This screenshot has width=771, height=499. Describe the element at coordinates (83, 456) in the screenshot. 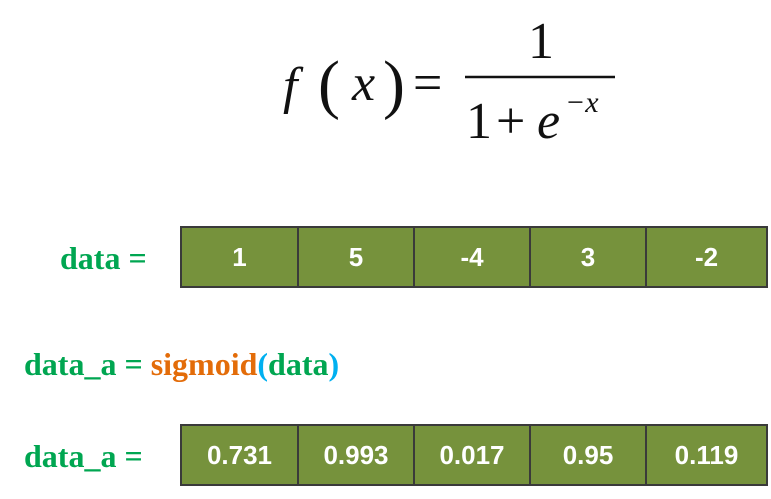

I see `result-label: data_a =` at that location.